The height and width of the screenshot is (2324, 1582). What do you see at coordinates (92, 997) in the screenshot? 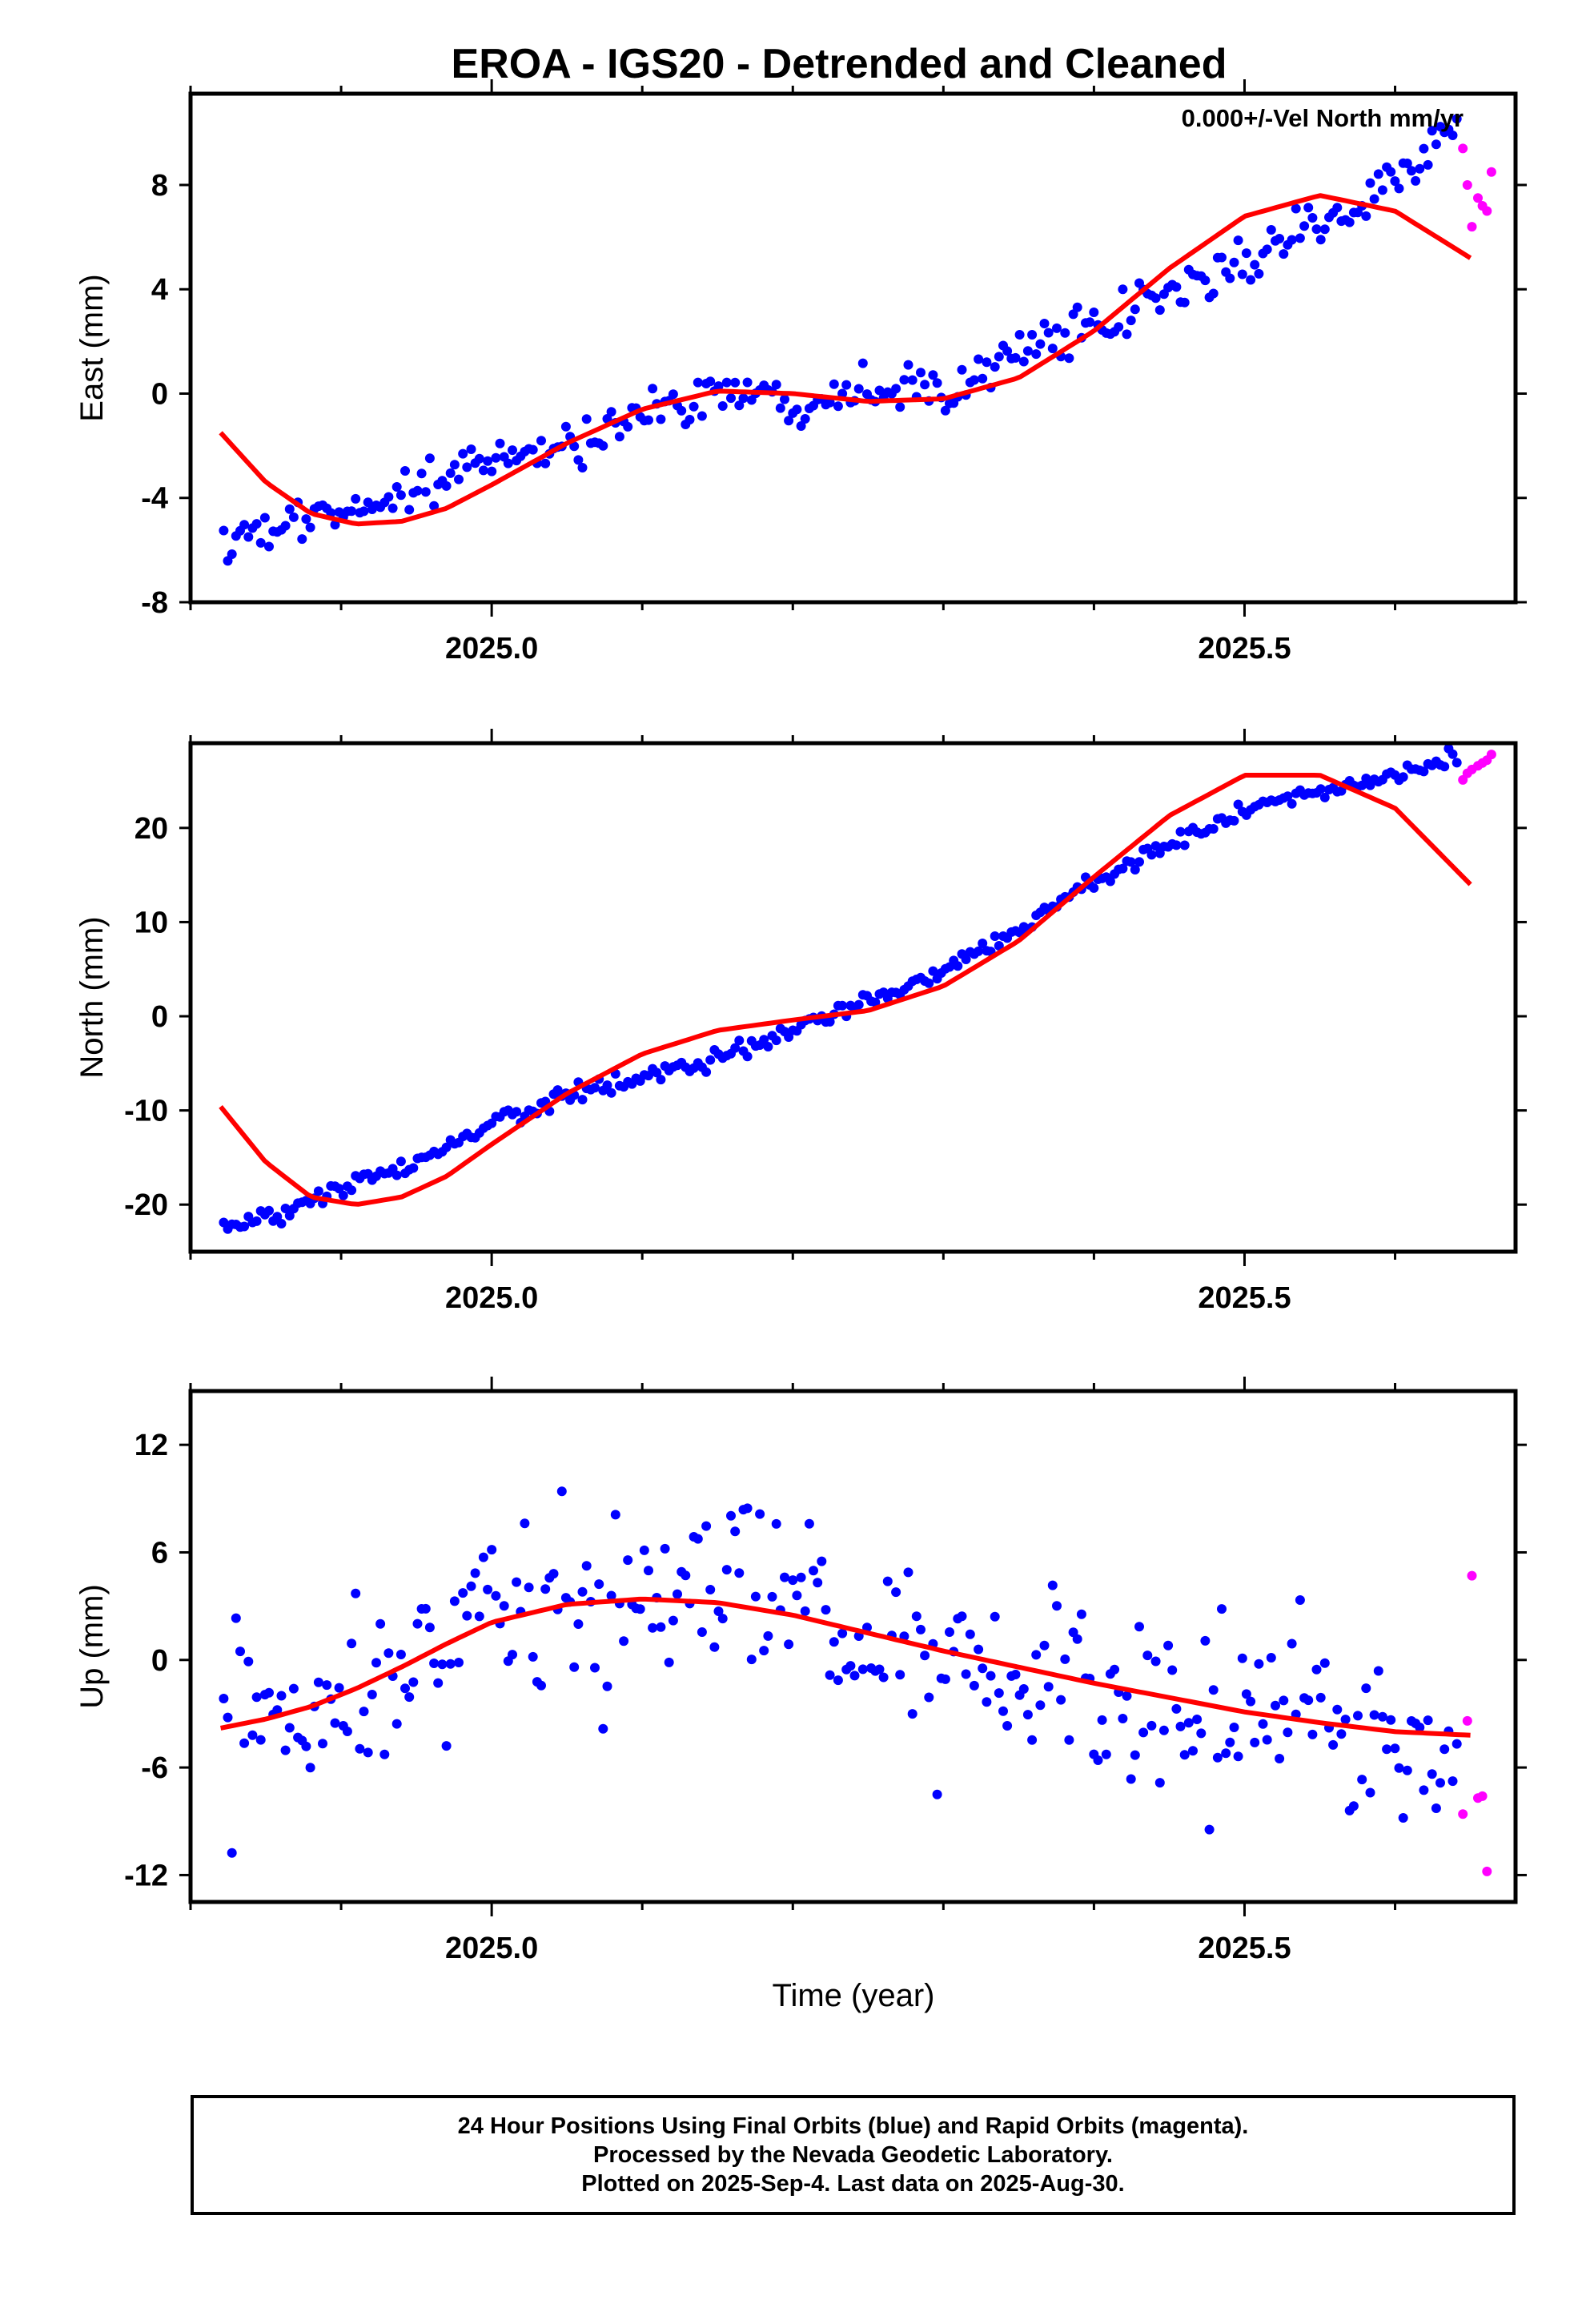
I see `y-axis-label: North (mm)` at bounding box center [92, 997].